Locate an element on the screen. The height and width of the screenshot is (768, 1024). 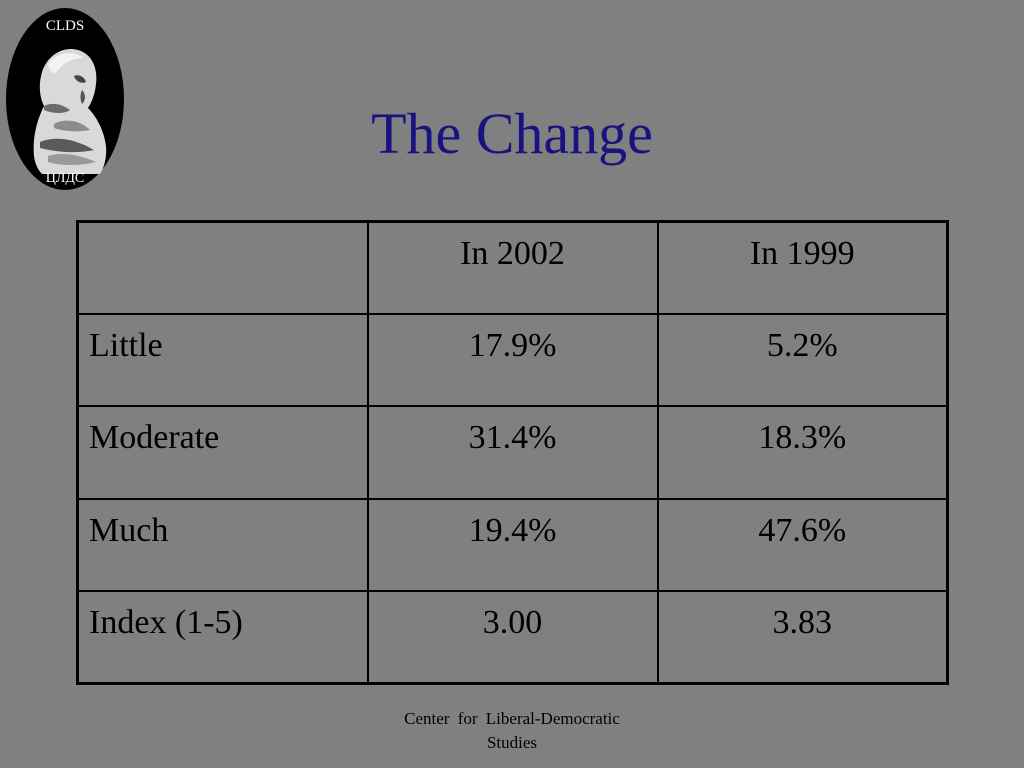
value-1999: 18.3% is located at coordinates (802, 452).